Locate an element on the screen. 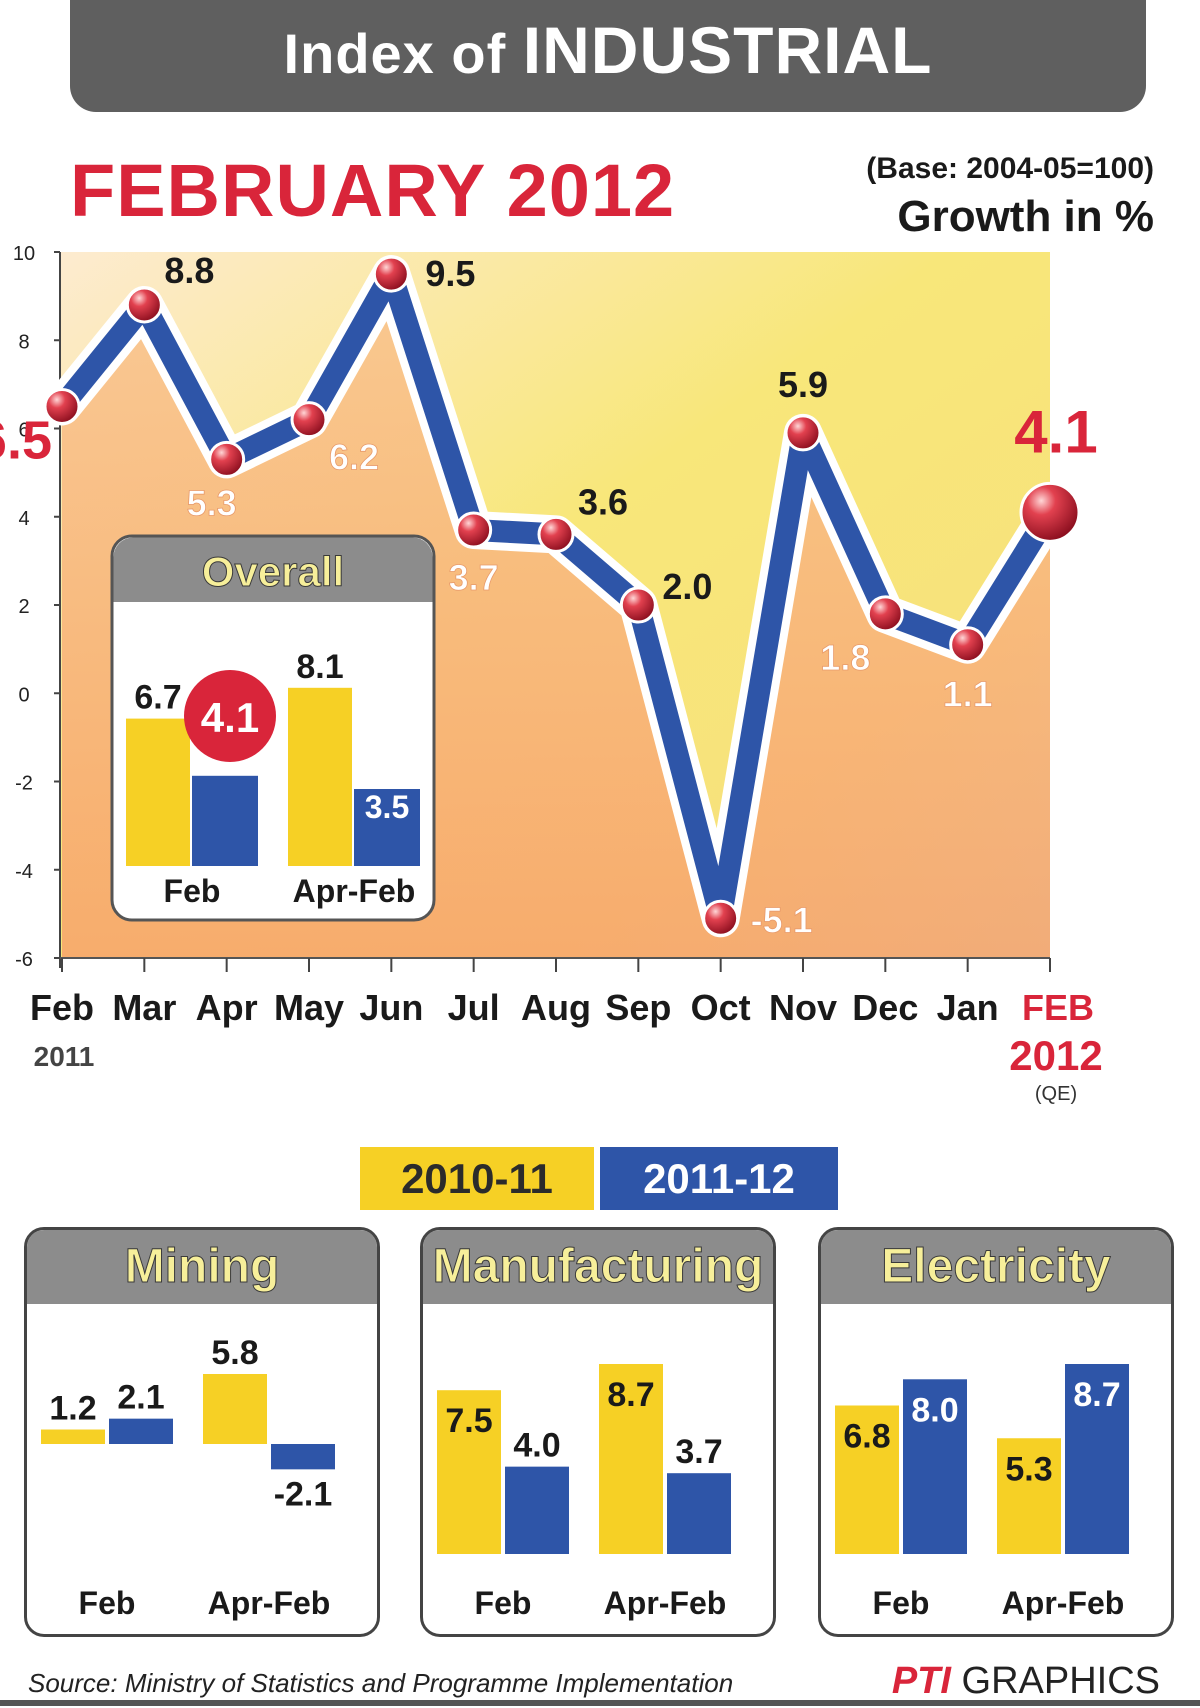  base-note: (Base: 2004-05=100) is located at coordinates (1010, 168).